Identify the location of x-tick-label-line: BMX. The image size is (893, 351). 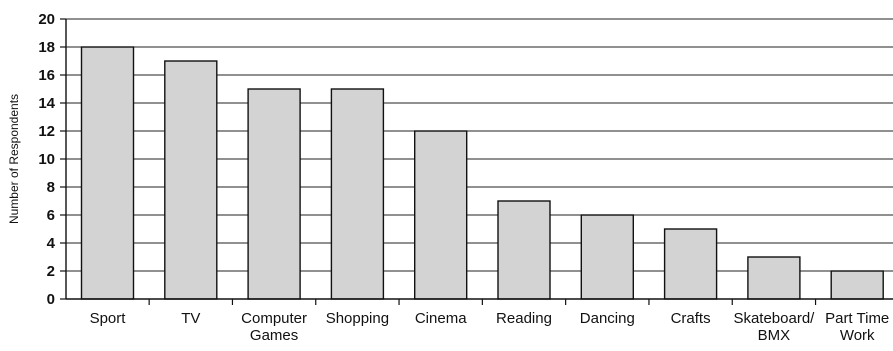
(774, 335).